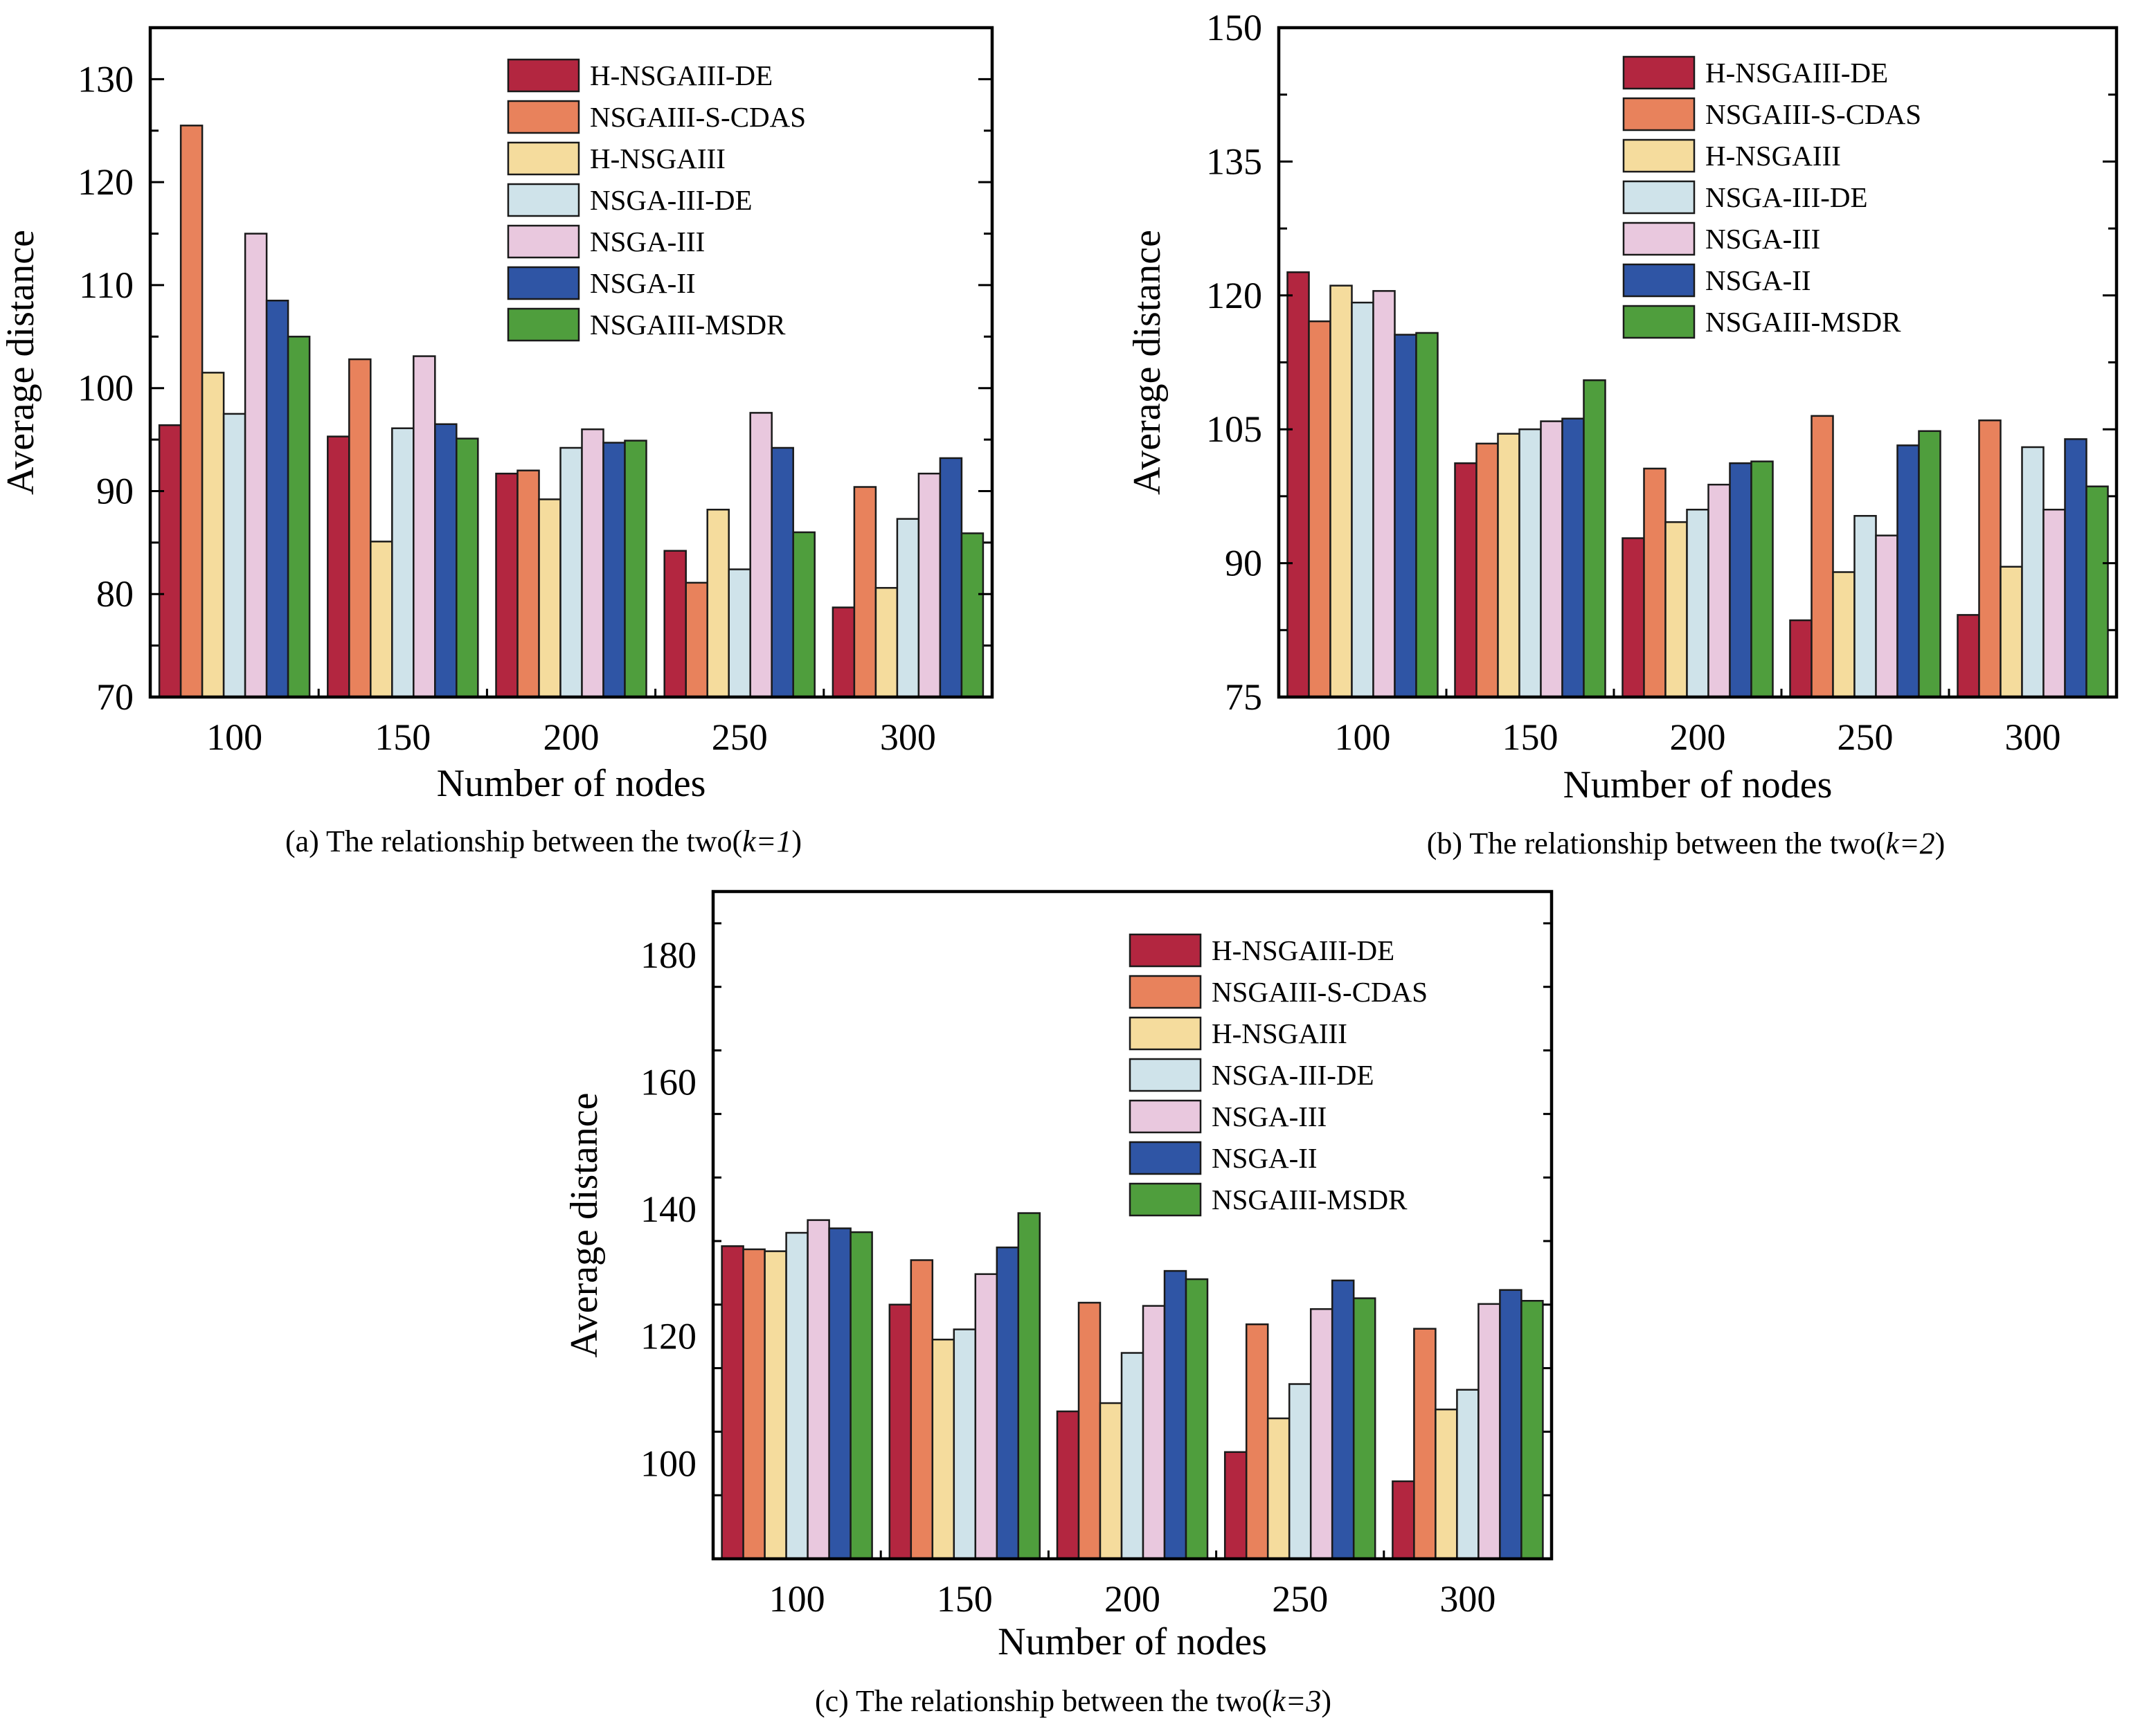  Describe the element at coordinates (668, 955) in the screenshot. I see `y-tick-label: 180` at that location.